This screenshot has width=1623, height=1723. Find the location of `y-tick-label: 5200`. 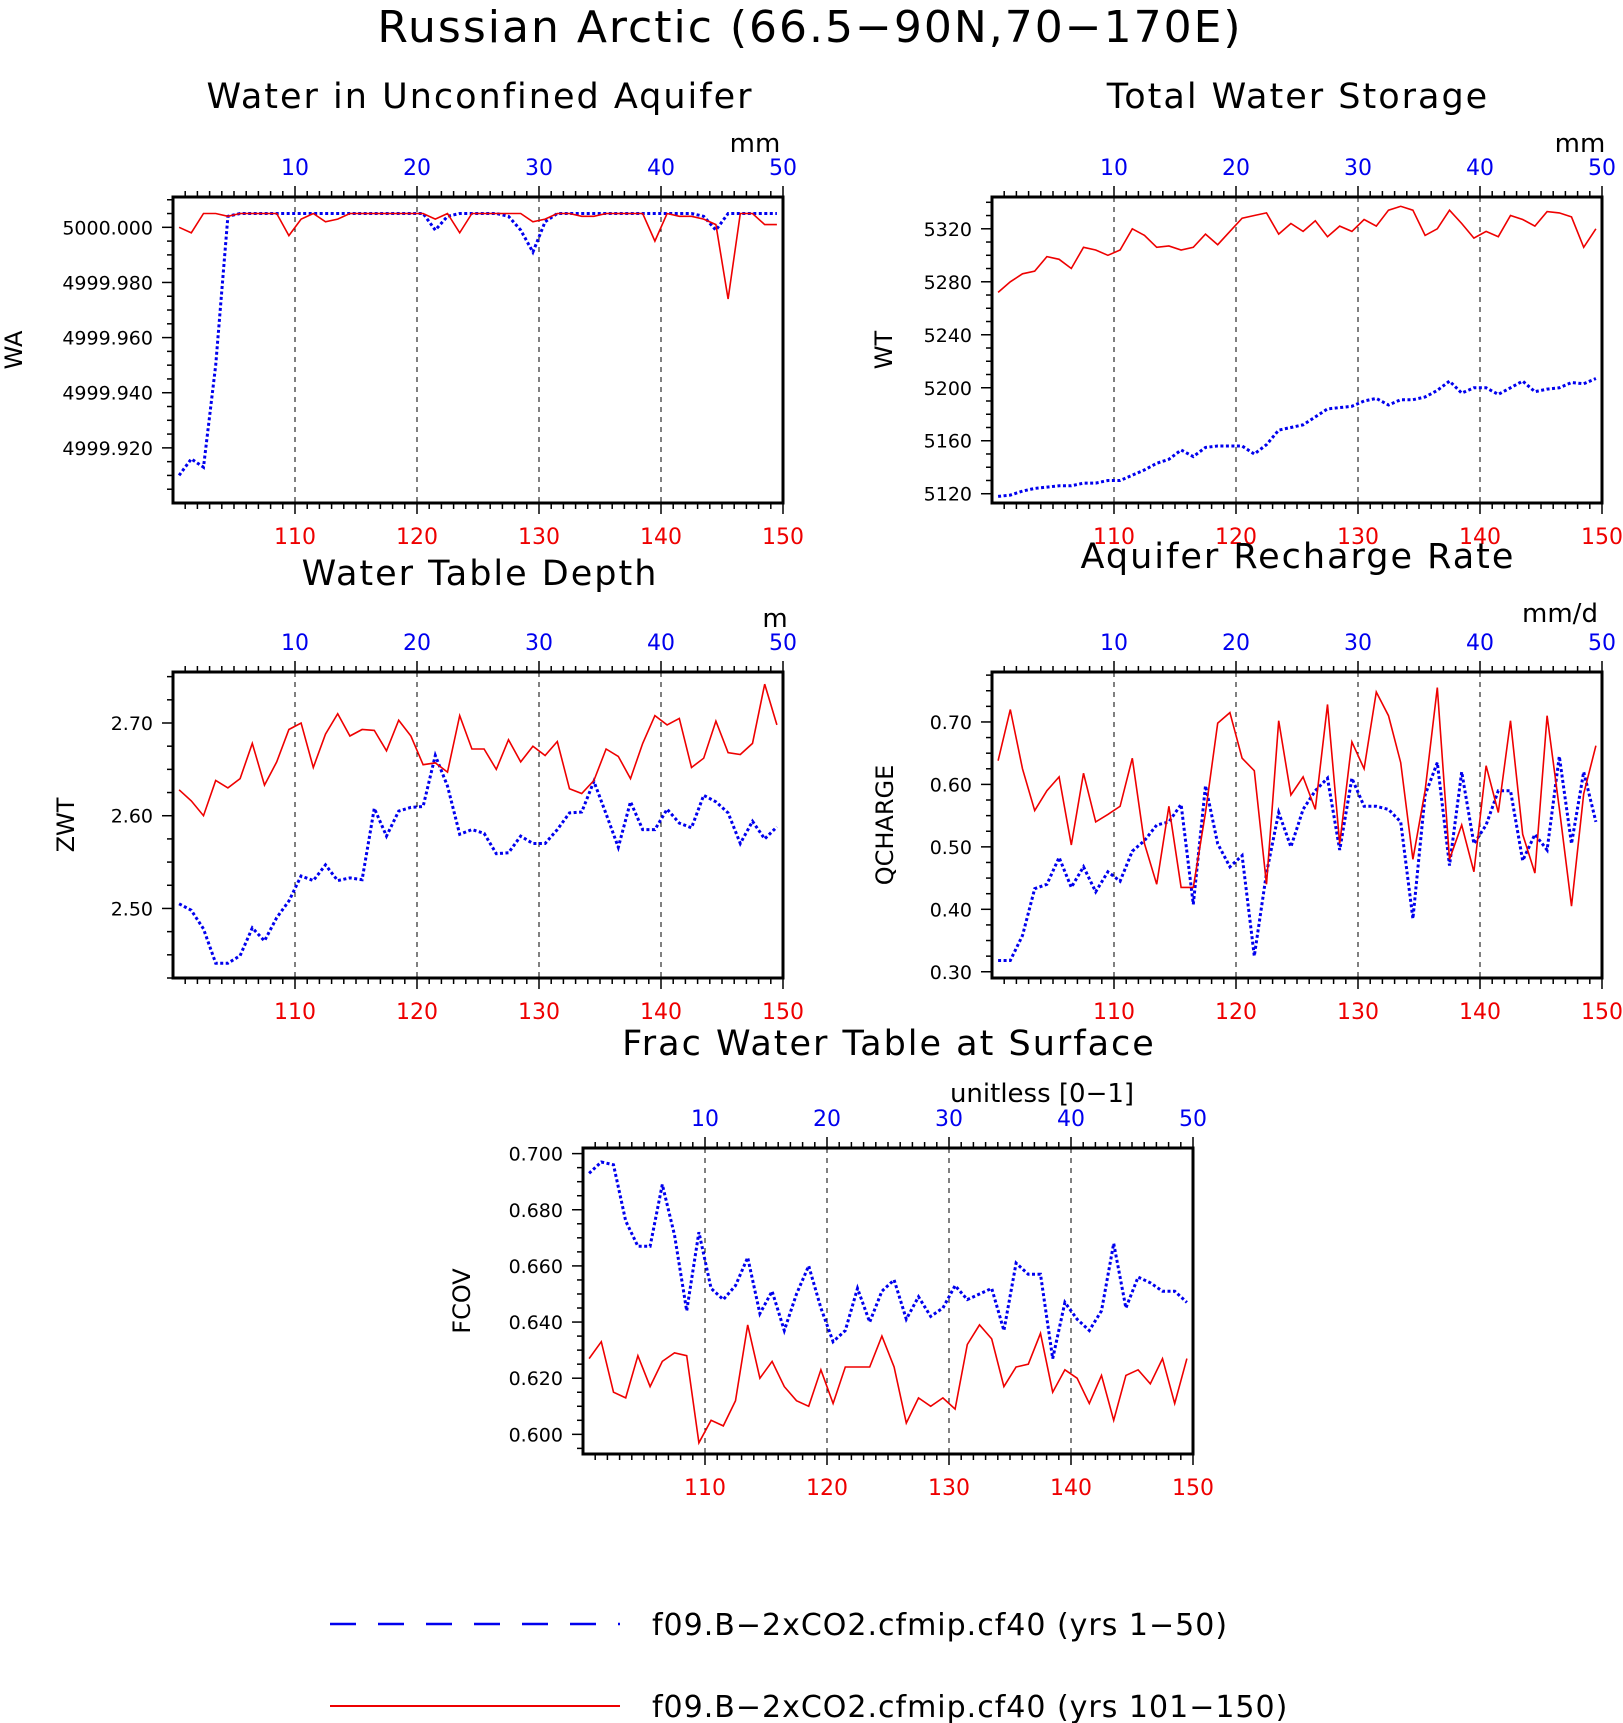

y-tick-label: 5200 is located at coordinates (948, 389).